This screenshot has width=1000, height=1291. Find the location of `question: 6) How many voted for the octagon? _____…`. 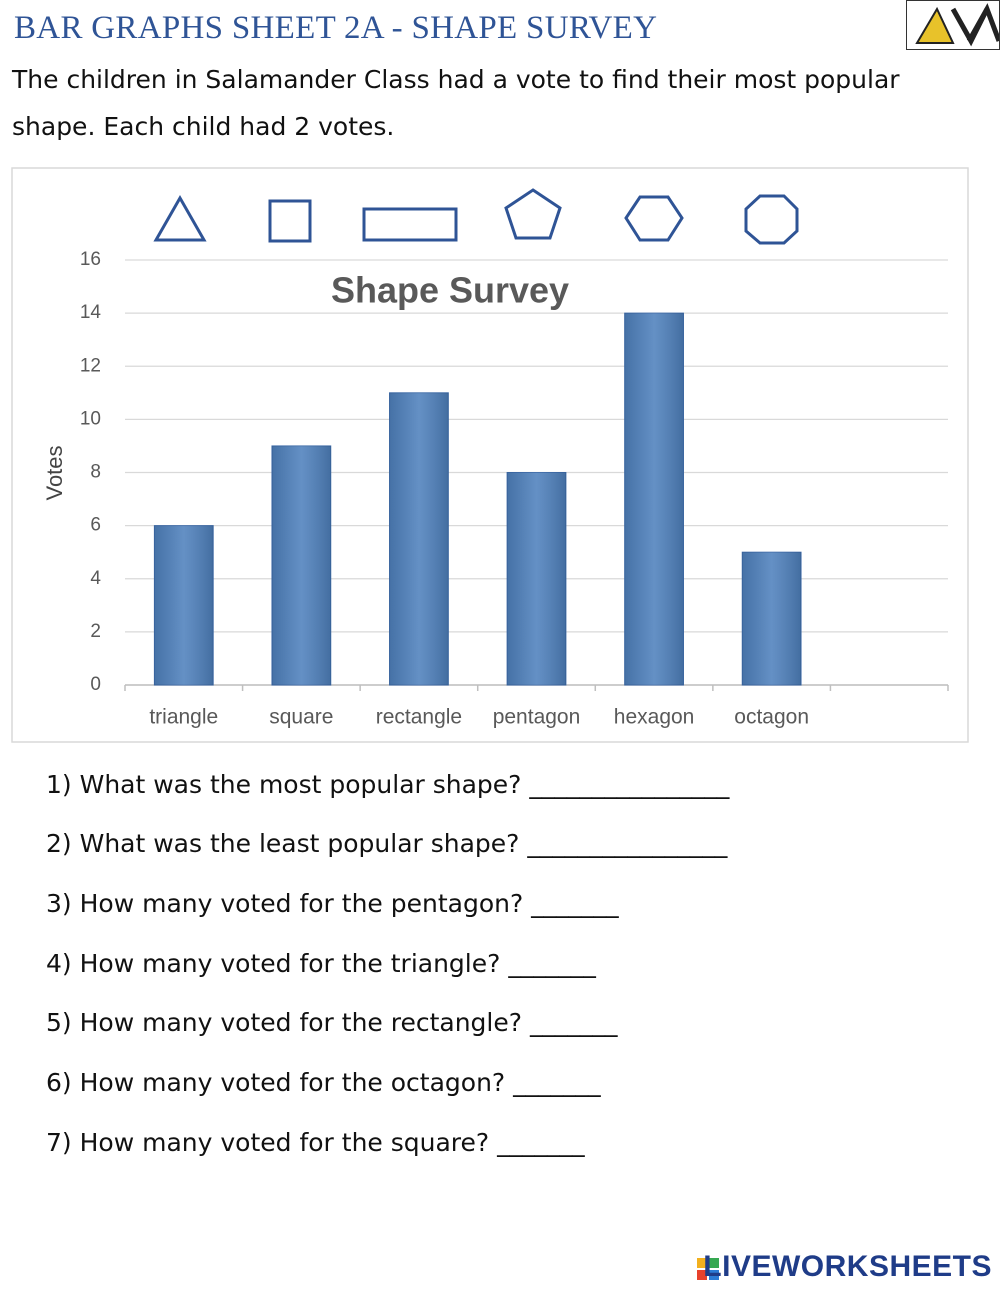

question: 6) How many voted for the octagon? _____… is located at coordinates (323, 1082).